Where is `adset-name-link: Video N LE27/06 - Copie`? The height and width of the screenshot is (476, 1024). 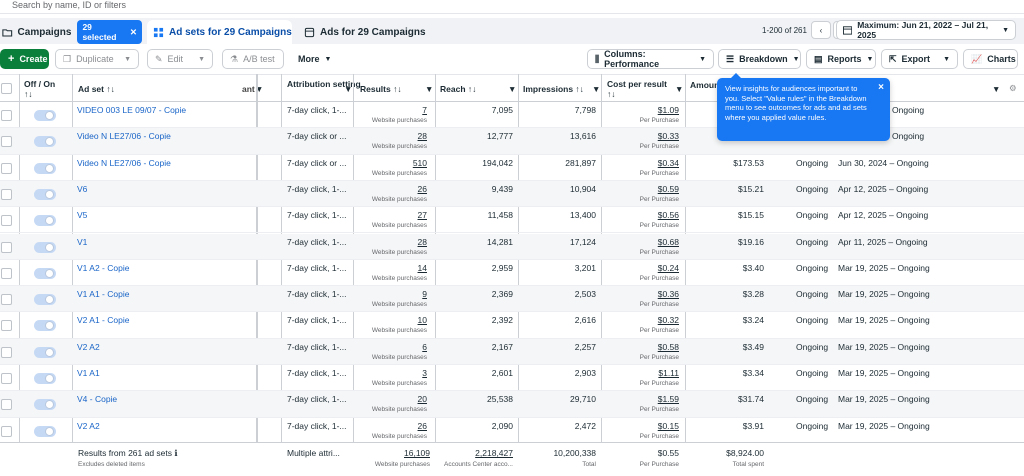 adset-name-link: Video N LE27/06 - Copie is located at coordinates (124, 162).